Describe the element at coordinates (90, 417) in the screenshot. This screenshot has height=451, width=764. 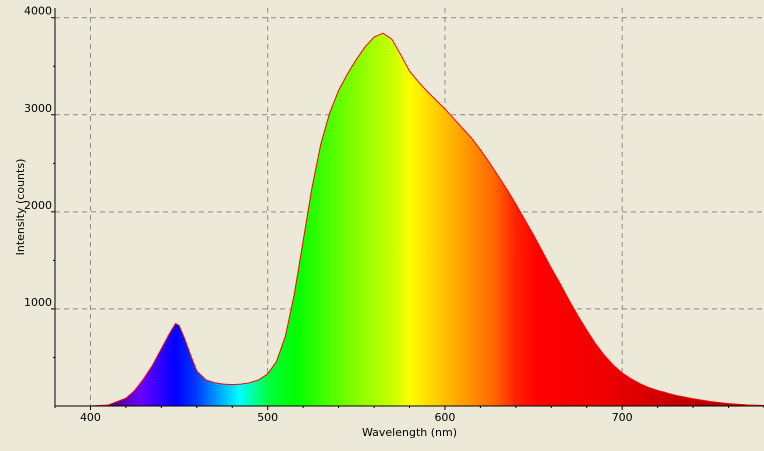
I see `x-tick-label-400: 400` at that location.